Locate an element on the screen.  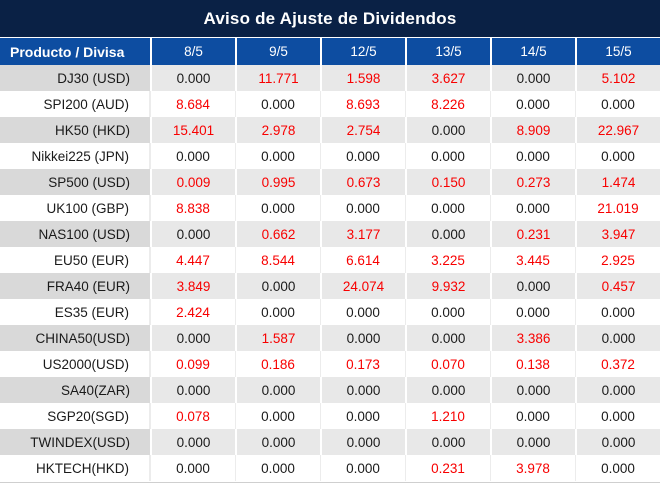
value-cell: 3.386 is located at coordinates (532, 338).